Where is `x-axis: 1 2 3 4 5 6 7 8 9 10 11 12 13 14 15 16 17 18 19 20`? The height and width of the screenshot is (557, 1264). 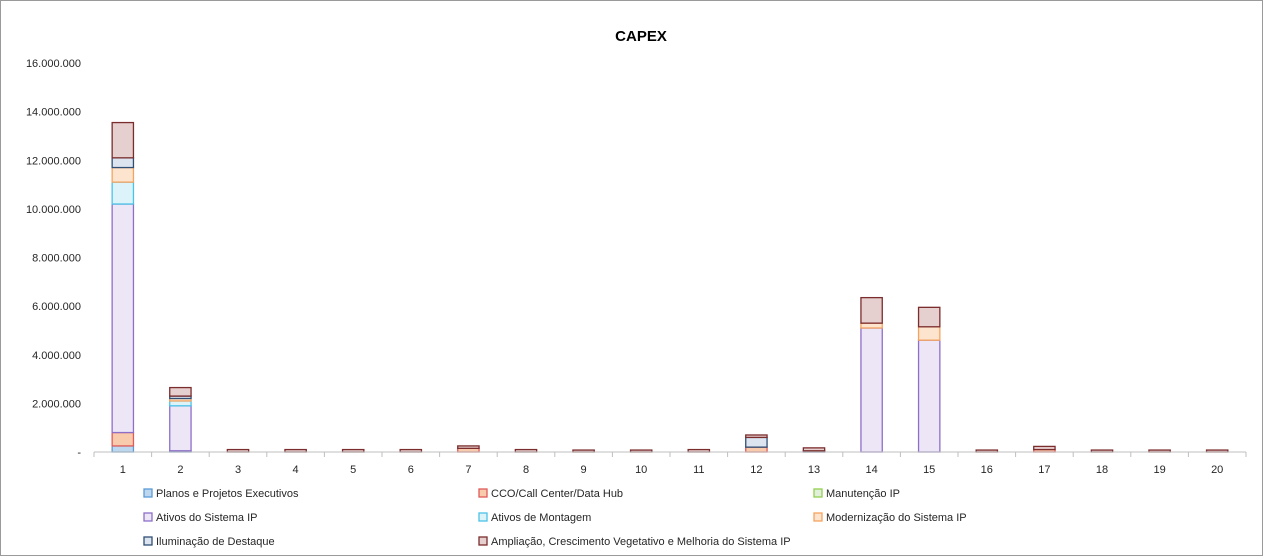
x-axis: 1 2 3 4 5 6 7 8 9 10 11 12 13 14 15 16 17 18 19 20 is located at coordinates (670, 464).